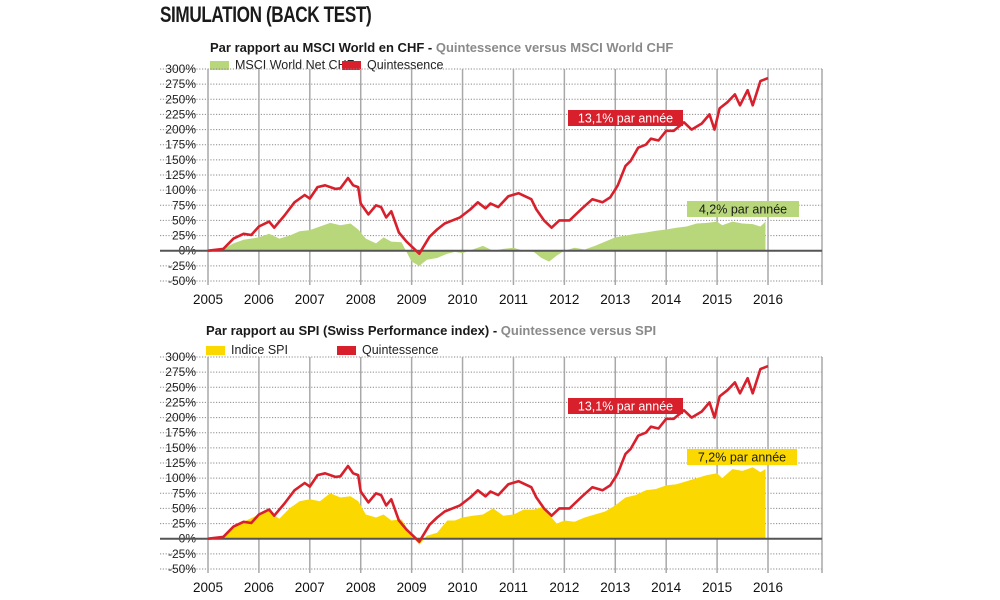 The height and width of the screenshot is (600, 1000). Describe the element at coordinates (184, 493) in the screenshot. I see `chart2-ytick-label: 75%` at that location.